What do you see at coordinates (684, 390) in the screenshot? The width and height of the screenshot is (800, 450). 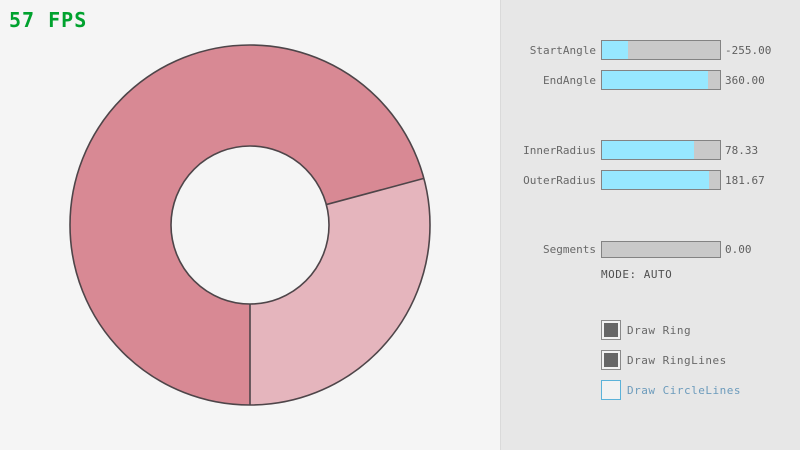 I see `draw-circlelines-label: Draw CircleLines` at bounding box center [684, 390].